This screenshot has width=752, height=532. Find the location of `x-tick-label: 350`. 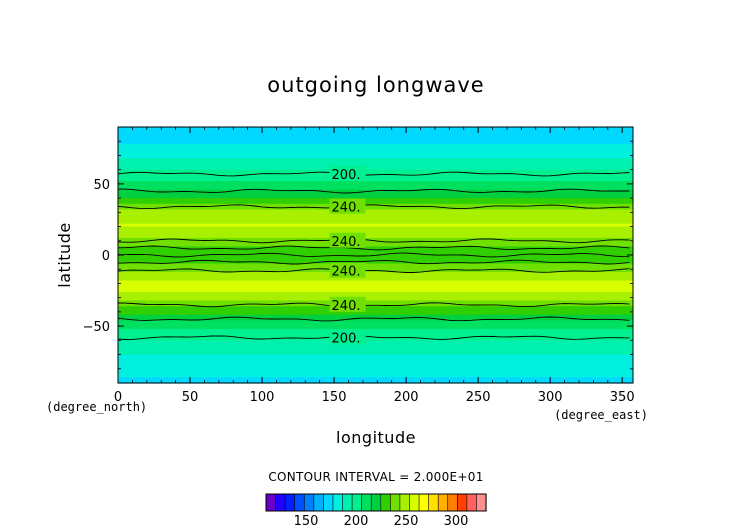

x-tick-label: 350 is located at coordinates (622, 397).